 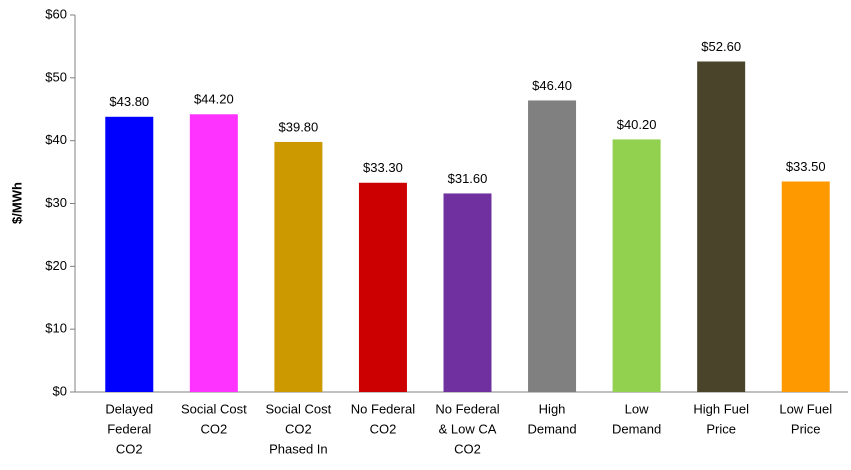 I want to click on x-tick-label: Low, so click(x=637, y=408).